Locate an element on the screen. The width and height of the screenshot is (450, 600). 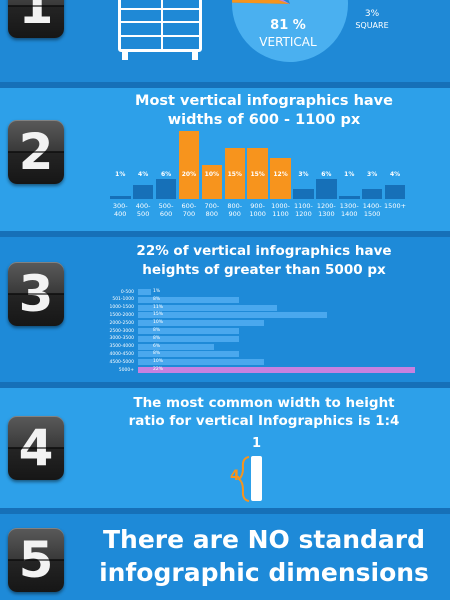
vertical-label: VERTICAL is located at coordinates (288, 42).